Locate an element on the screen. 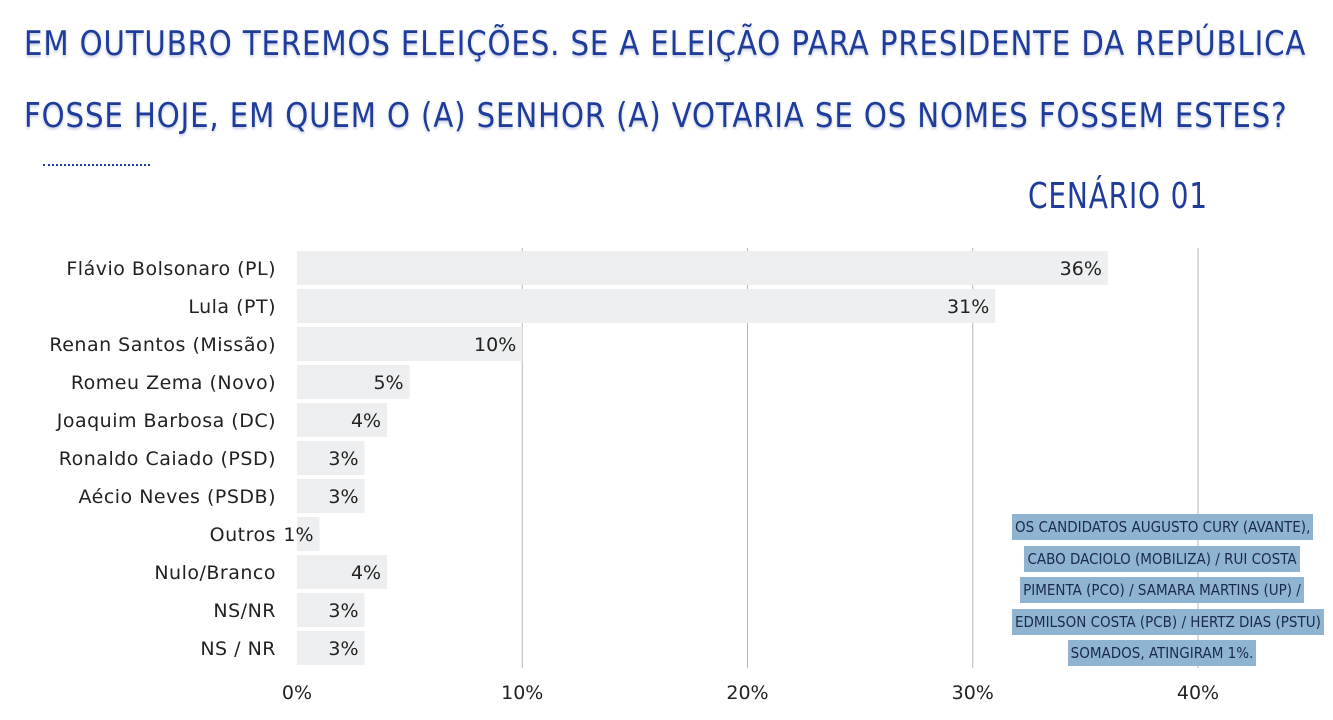 This screenshot has width=1333, height=720. value-label-8: 4% is located at coordinates (366, 573).